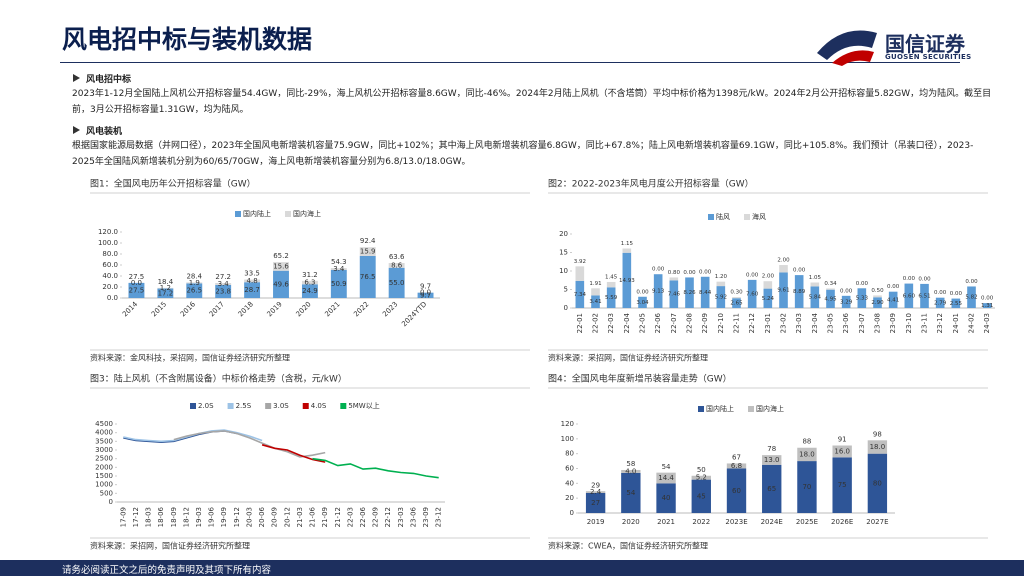 This screenshot has width=1024, height=576. Describe the element at coordinates (137, 290) in the screenshot. I see `value-label: 27.5` at that location.